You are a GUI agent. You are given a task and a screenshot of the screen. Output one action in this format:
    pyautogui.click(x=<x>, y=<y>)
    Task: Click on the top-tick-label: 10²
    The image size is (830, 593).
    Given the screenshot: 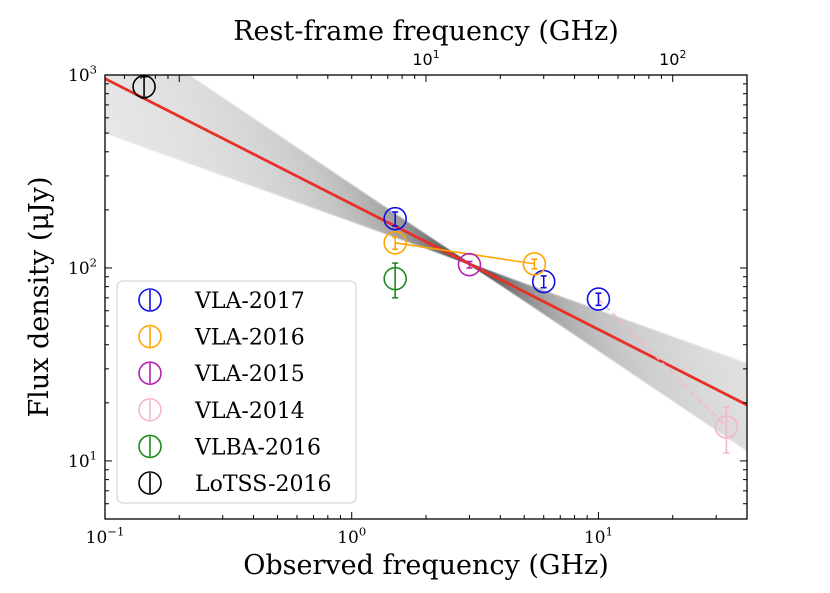 What is the action you would take?
    pyautogui.click(x=672, y=58)
    